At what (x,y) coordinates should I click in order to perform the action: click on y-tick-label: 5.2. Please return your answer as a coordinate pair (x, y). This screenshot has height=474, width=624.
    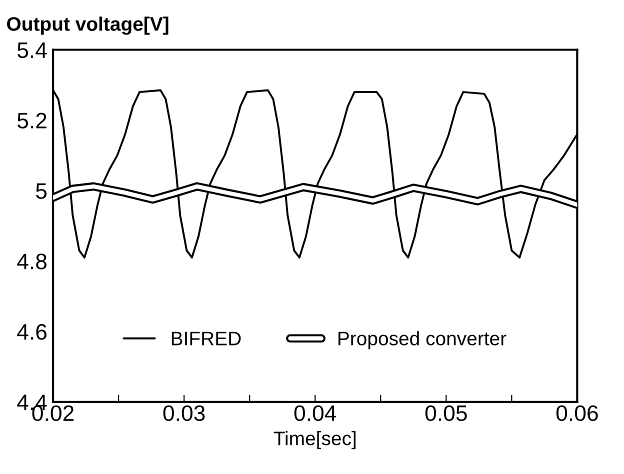
    Looking at the image, I should click on (31, 120).